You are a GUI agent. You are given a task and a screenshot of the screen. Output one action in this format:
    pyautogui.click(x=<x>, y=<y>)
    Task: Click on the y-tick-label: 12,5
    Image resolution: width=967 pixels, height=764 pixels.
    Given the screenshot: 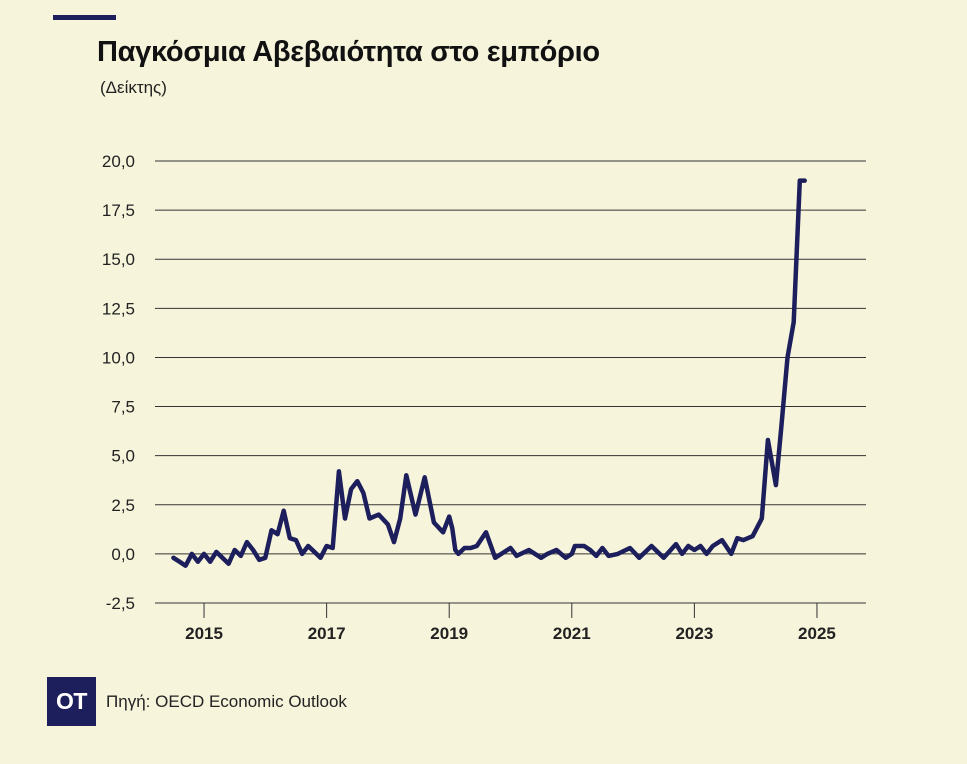 What is the action you would take?
    pyautogui.click(x=118, y=308)
    